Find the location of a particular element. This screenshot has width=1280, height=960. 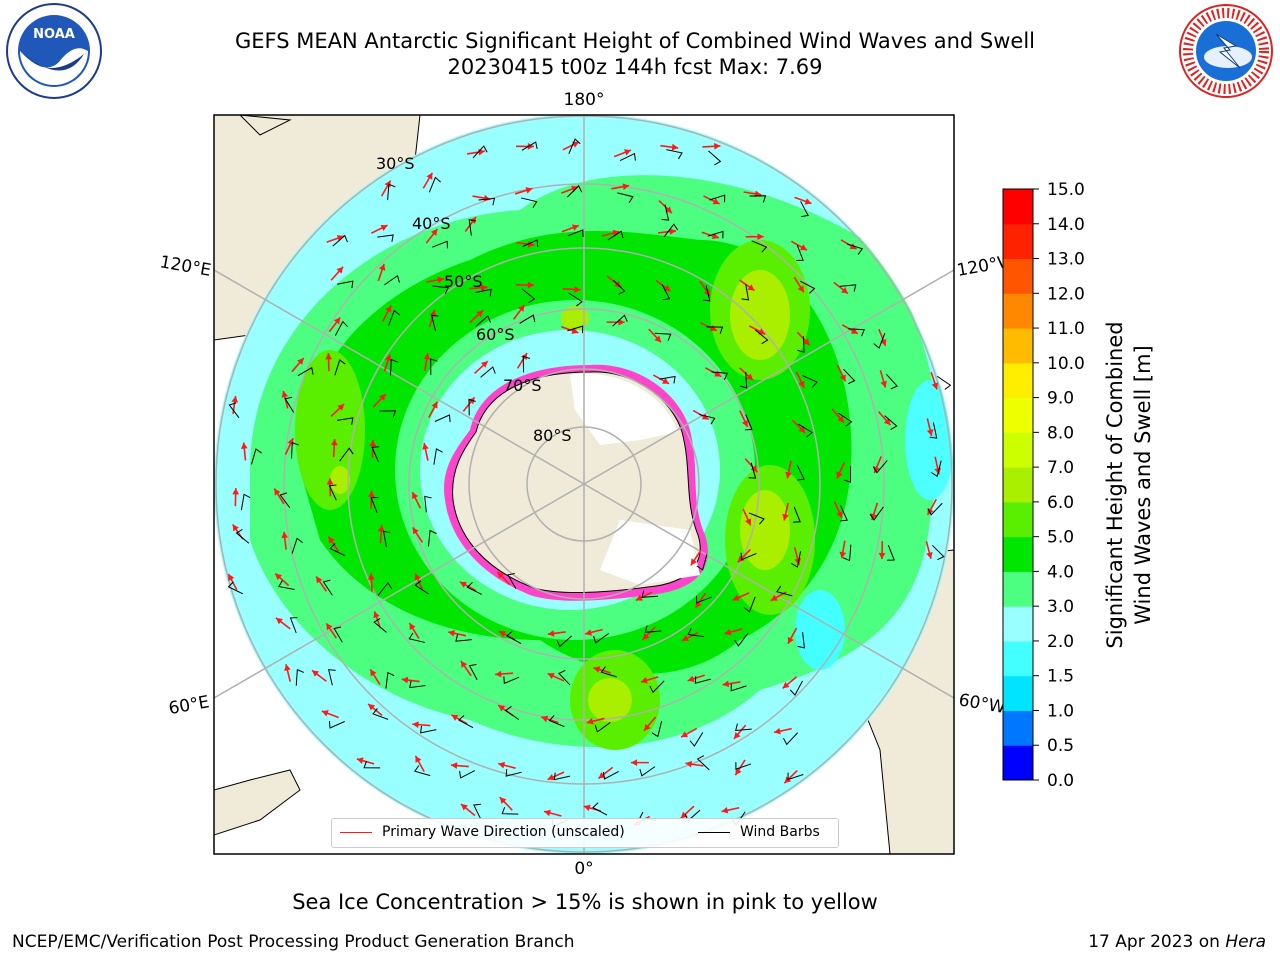

legend-wave-label: Primary Wave Direction (unscaled) is located at coordinates (503, 832).